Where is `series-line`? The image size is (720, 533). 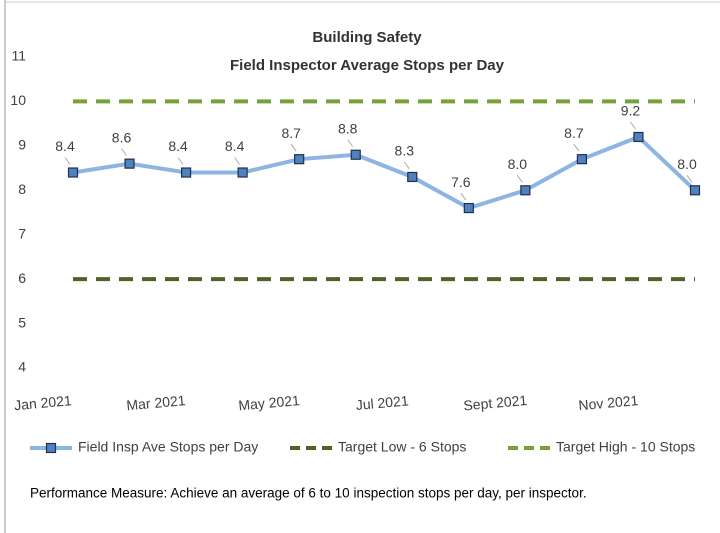 series-line is located at coordinates (384, 172).